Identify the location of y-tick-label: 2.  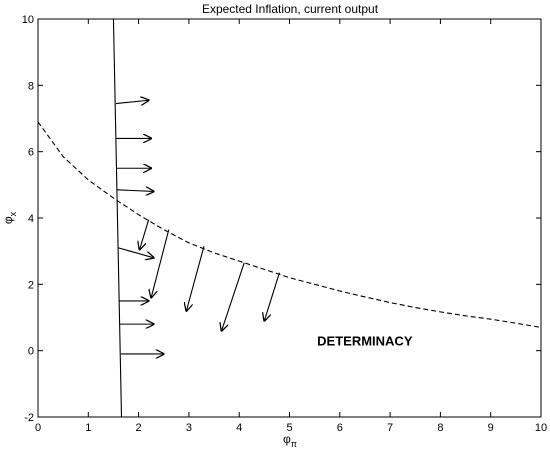
(31, 285).